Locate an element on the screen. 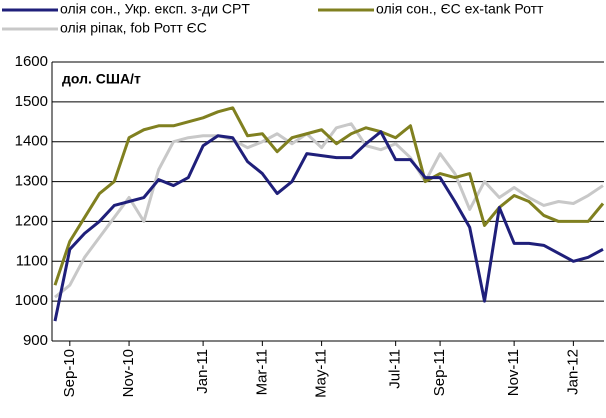 Image resolution: width=606 pixels, height=418 pixels. y-tick-label: 1600 is located at coordinates (31, 61).